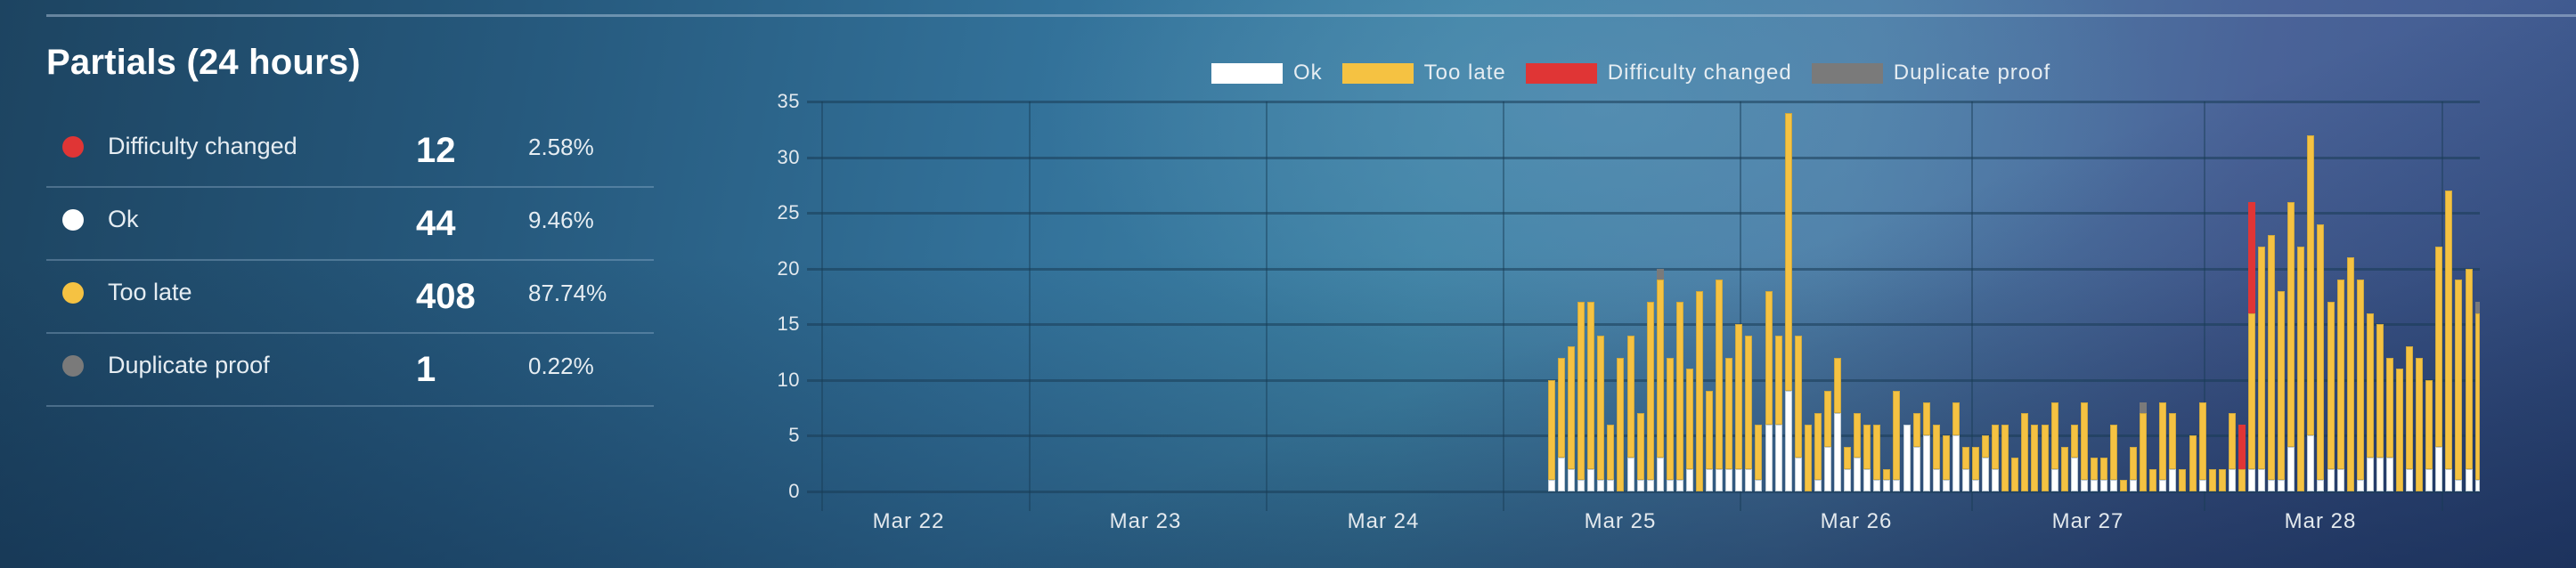 The height and width of the screenshot is (568, 2576). What do you see at coordinates (1267, 73) in the screenshot?
I see `legend-item-ok: Ok` at bounding box center [1267, 73].